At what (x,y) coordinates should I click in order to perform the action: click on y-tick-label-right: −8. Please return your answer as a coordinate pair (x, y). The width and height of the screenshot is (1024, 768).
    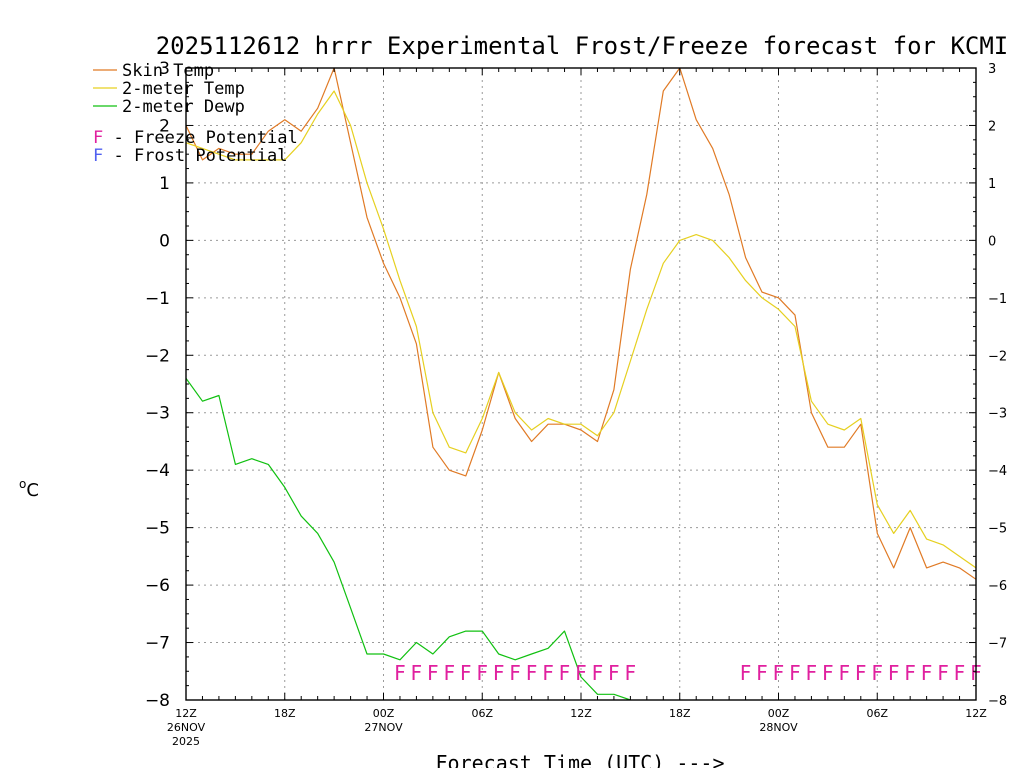
    Looking at the image, I should click on (997, 701).